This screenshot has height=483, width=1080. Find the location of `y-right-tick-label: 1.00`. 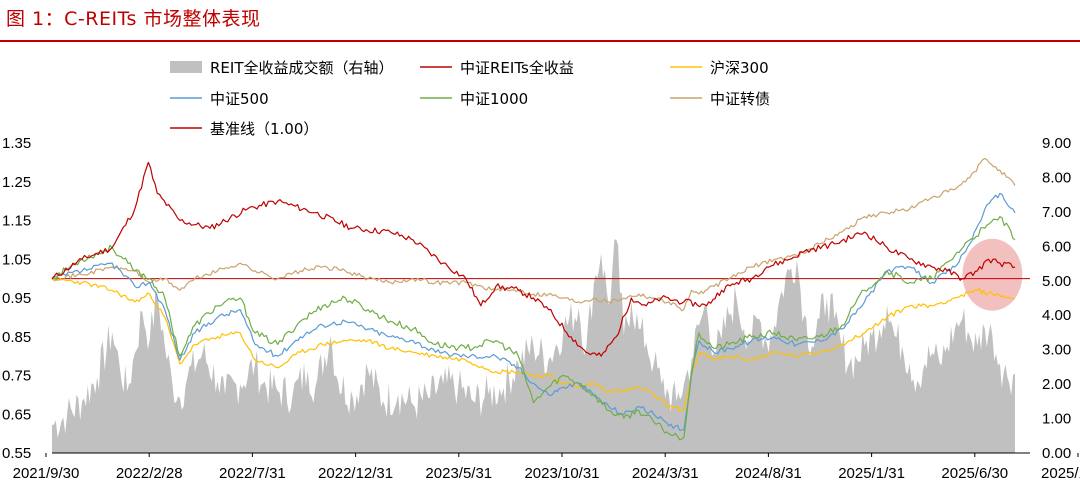

y-right-tick-label: 1.00 is located at coordinates (1056, 419).